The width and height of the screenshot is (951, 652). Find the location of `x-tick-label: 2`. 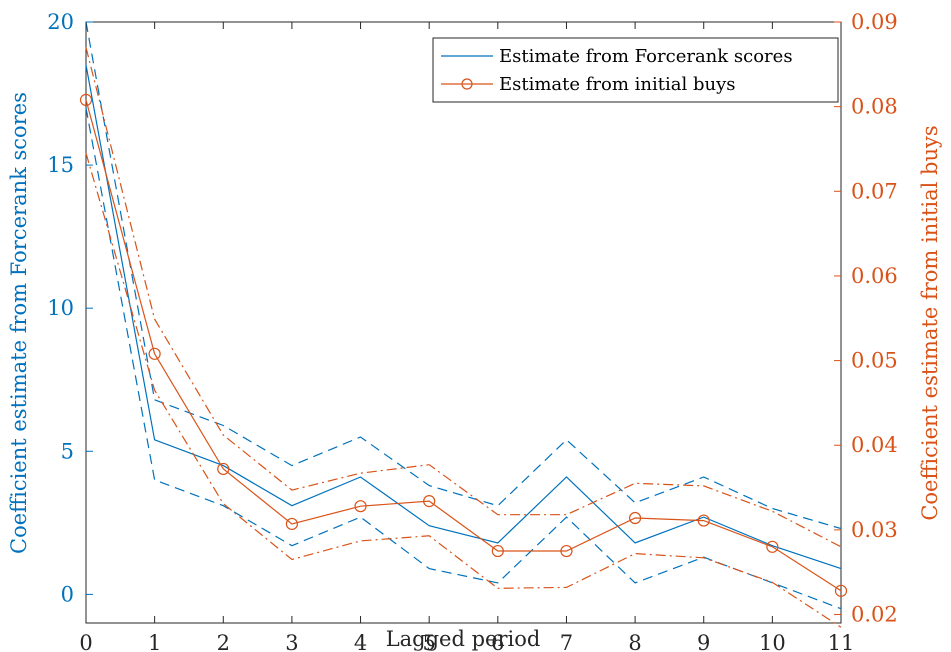

x-tick-label: 2 is located at coordinates (223, 641).